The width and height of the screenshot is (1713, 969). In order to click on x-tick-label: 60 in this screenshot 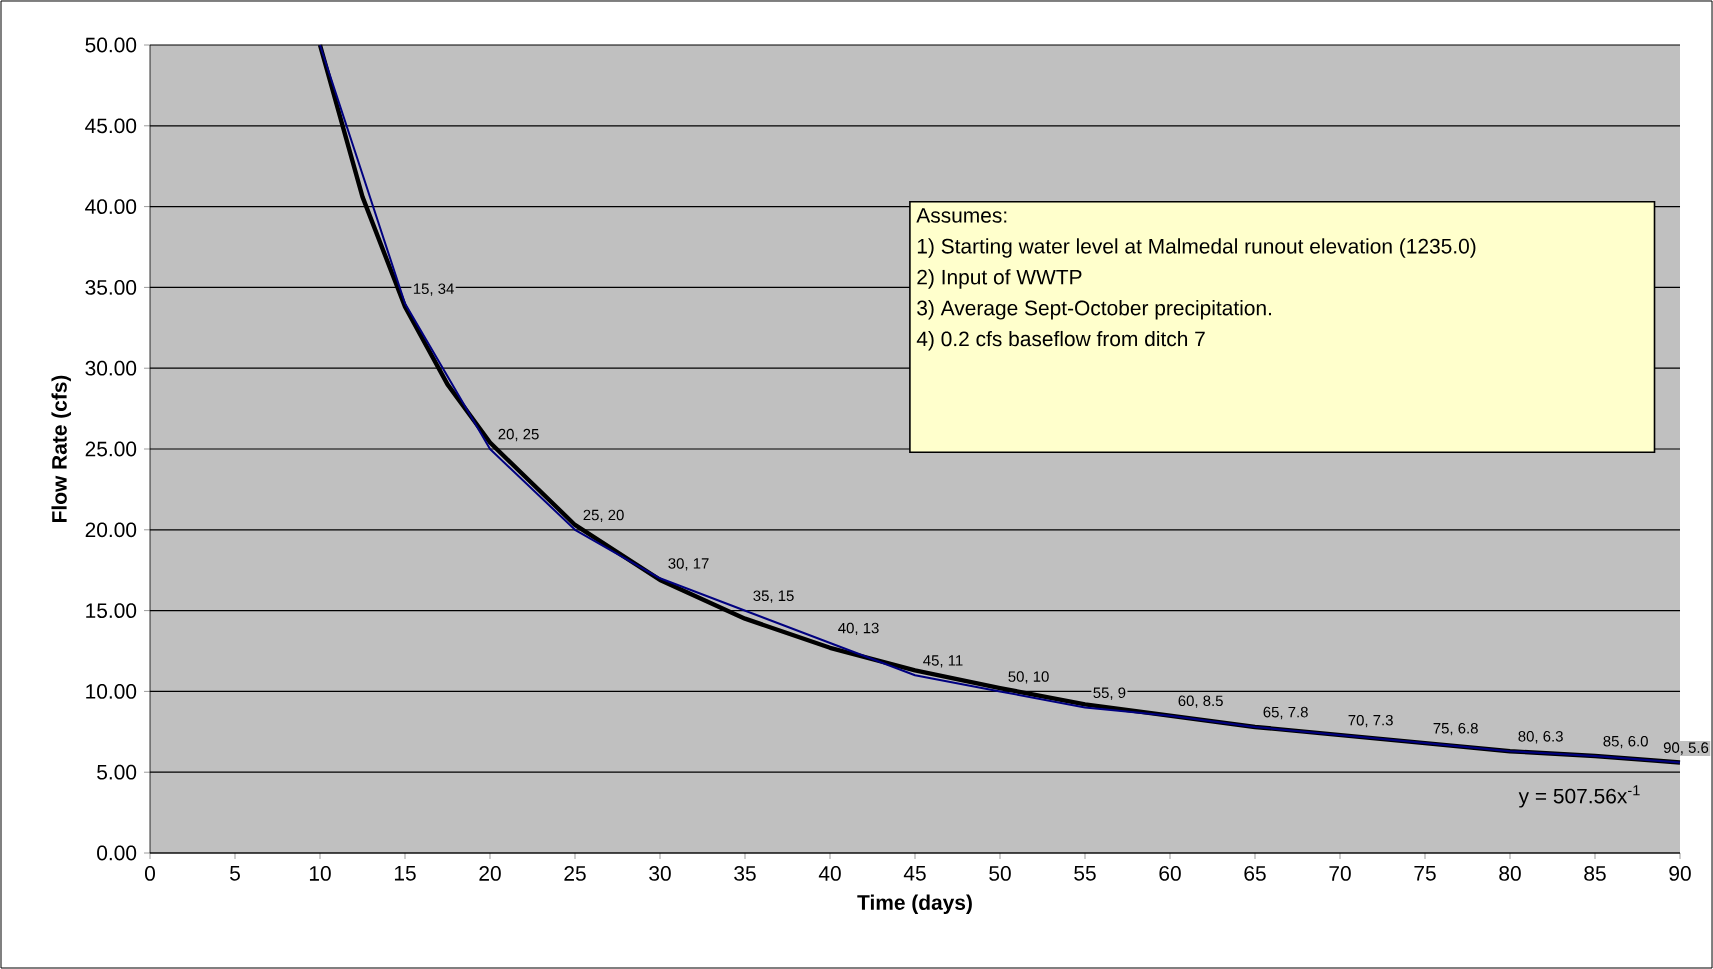, I will do `click(1170, 873)`.